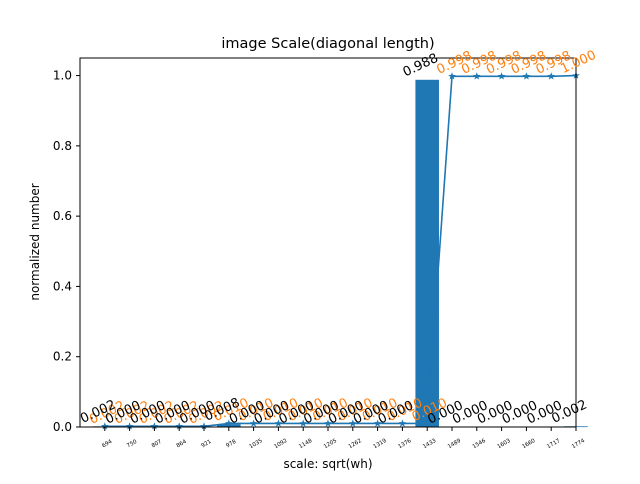  What do you see at coordinates (35, 241) in the screenshot?
I see `y-axis-label: normalized number` at bounding box center [35, 241].